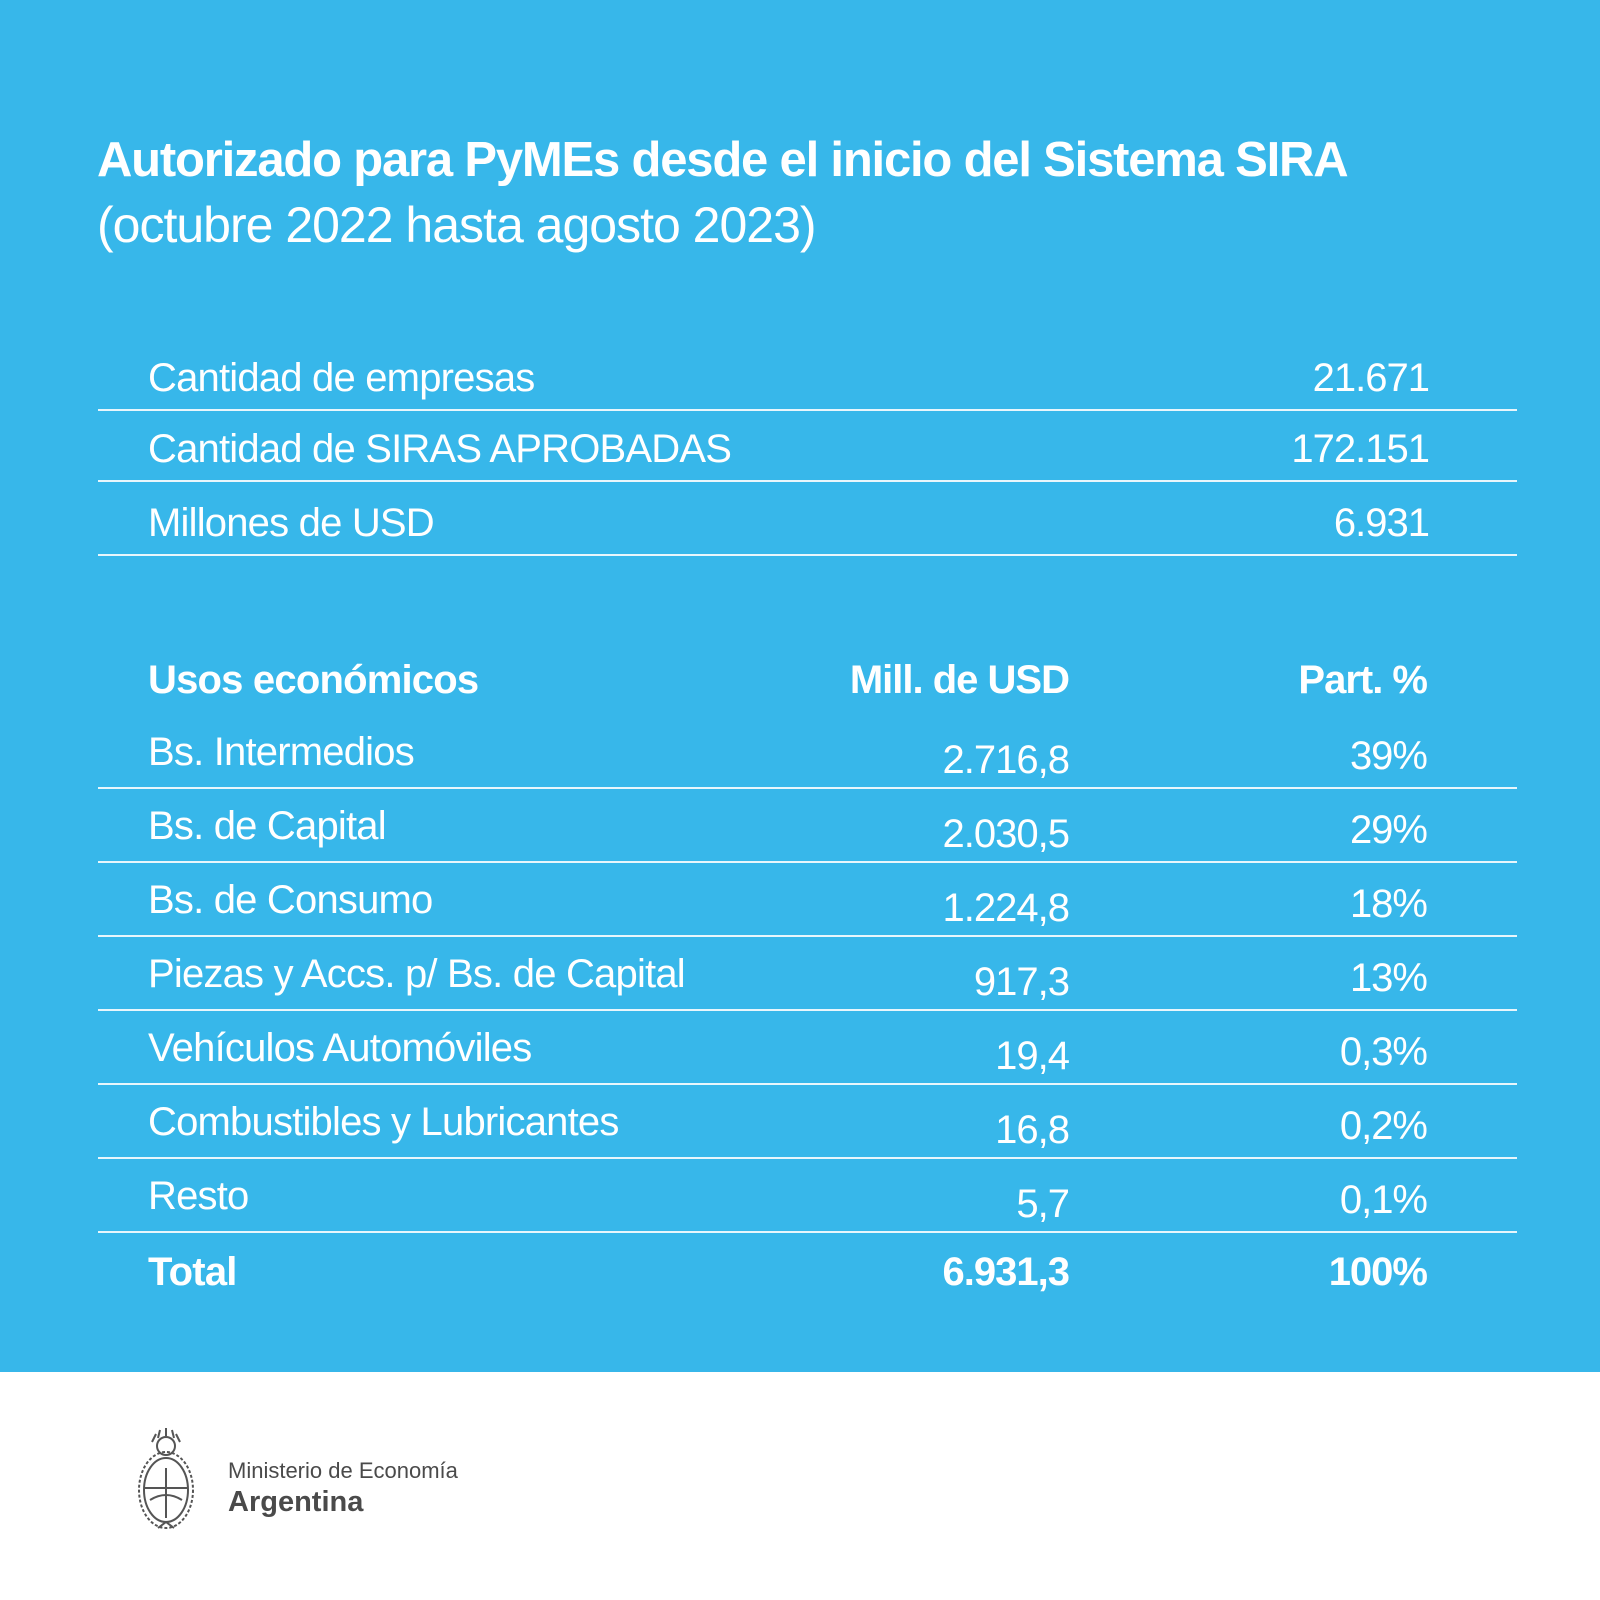  What do you see at coordinates (341, 378) in the screenshot?
I see `summary-label: Cantidad de empresas` at bounding box center [341, 378].